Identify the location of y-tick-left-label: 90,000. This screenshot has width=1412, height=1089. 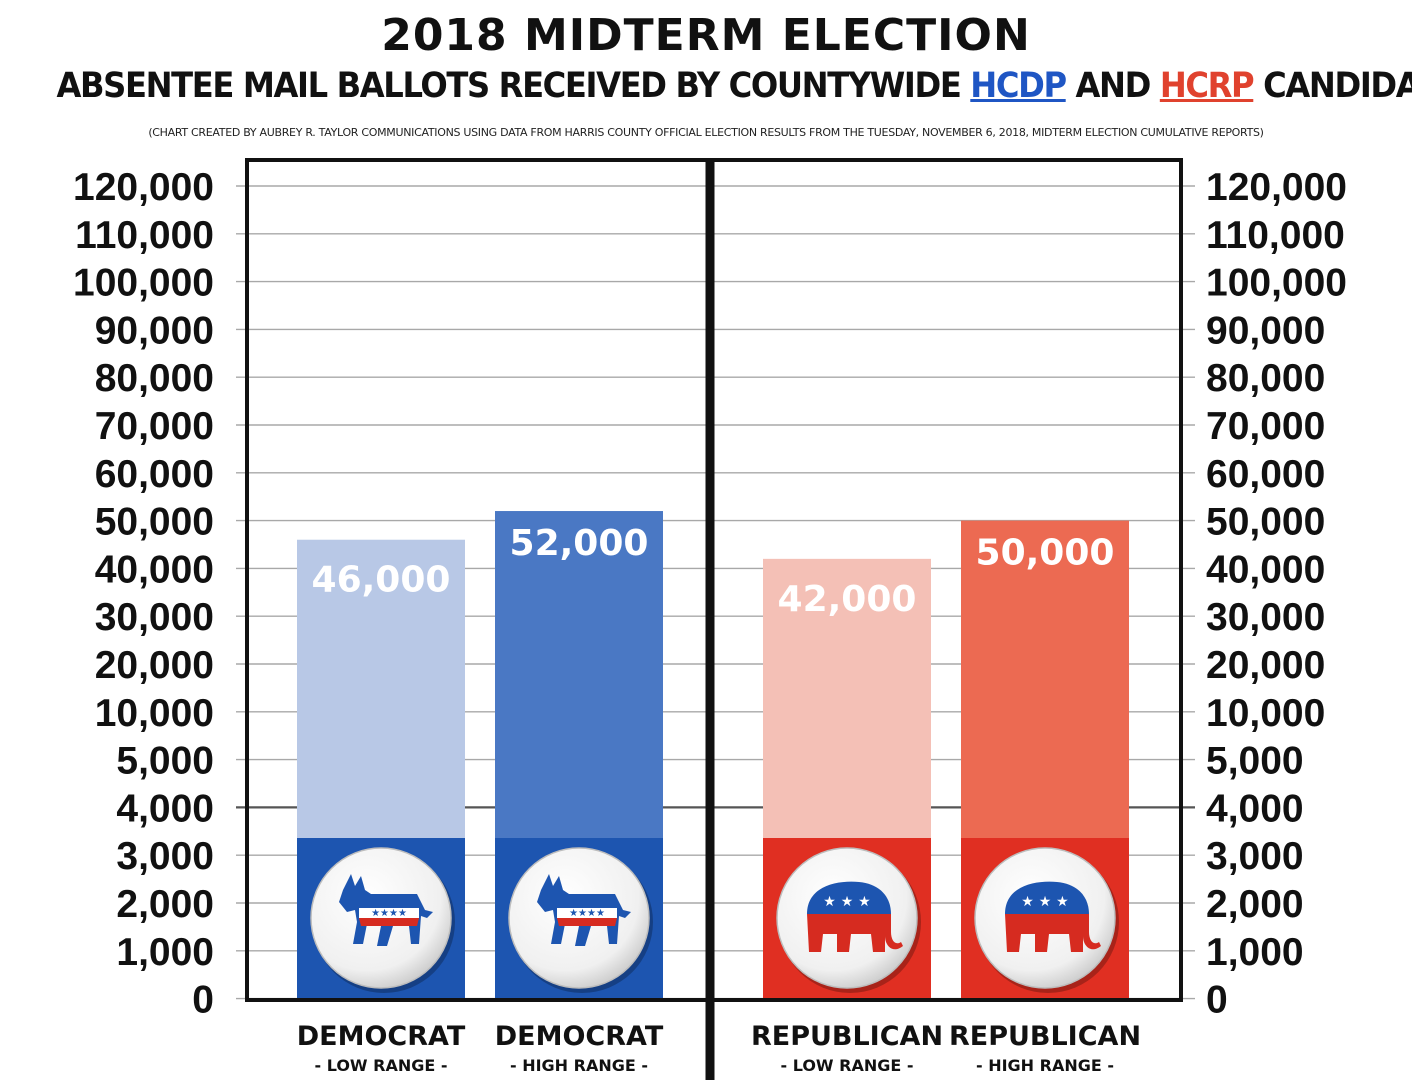
(154, 330).